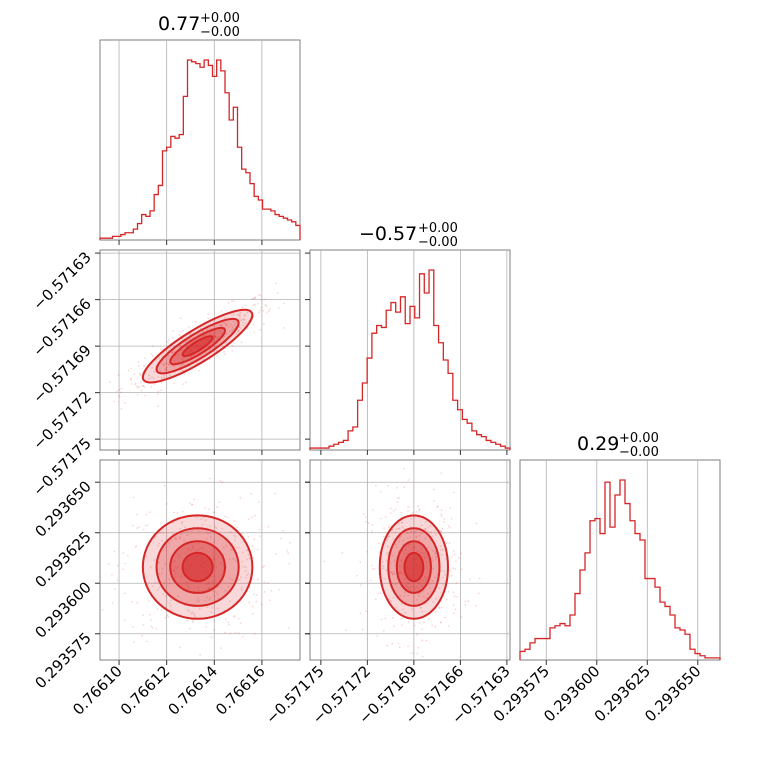 This screenshot has width=760, height=760. I want to click on contour-line, so click(197, 346).